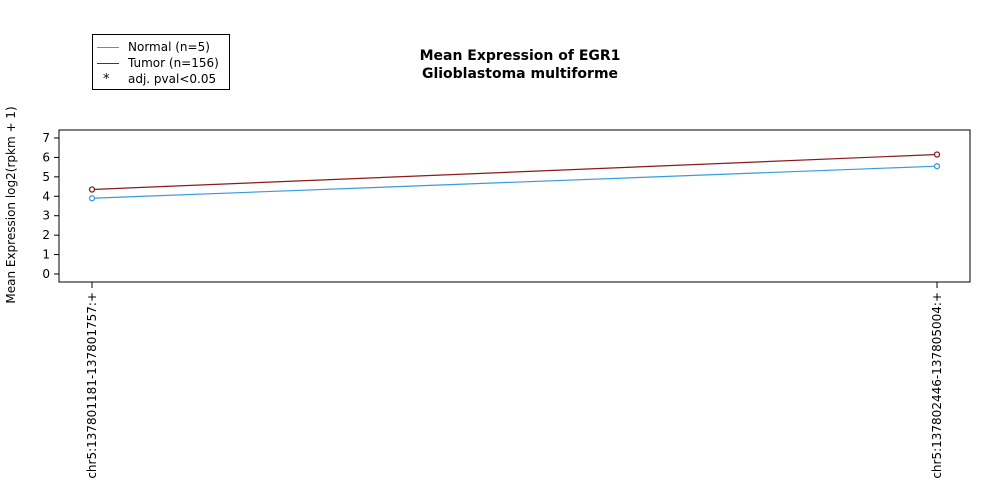  Describe the element at coordinates (46, 255) in the screenshot. I see `y-tick-label: 1` at that location.